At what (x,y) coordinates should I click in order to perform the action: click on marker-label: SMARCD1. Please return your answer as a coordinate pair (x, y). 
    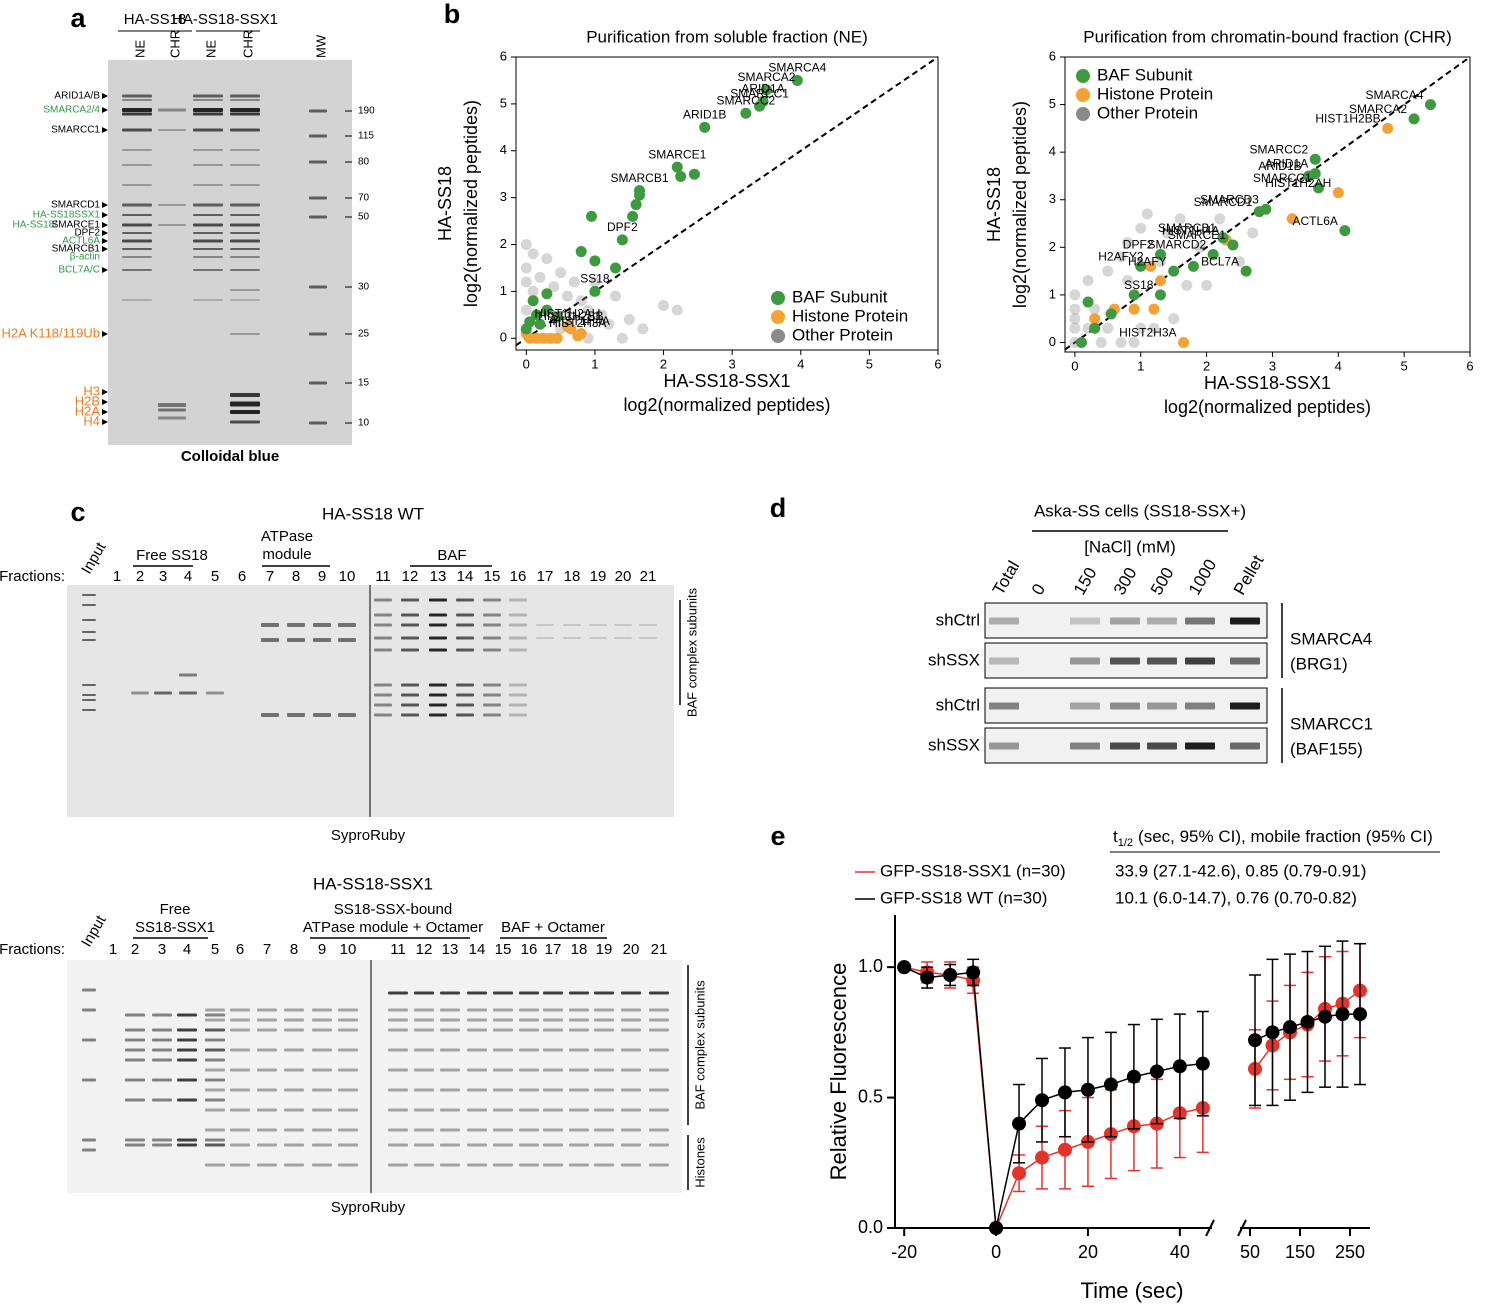
    Looking at the image, I should click on (75, 205).